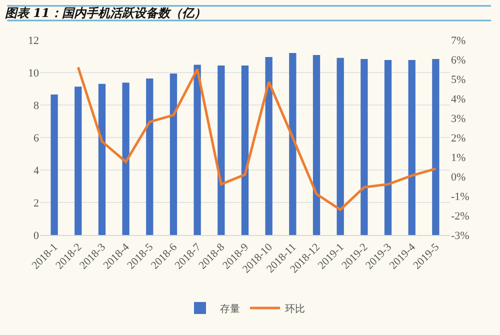  Describe the element at coordinates (34, 73) in the screenshot. I see `y-tick-label: 10` at that location.